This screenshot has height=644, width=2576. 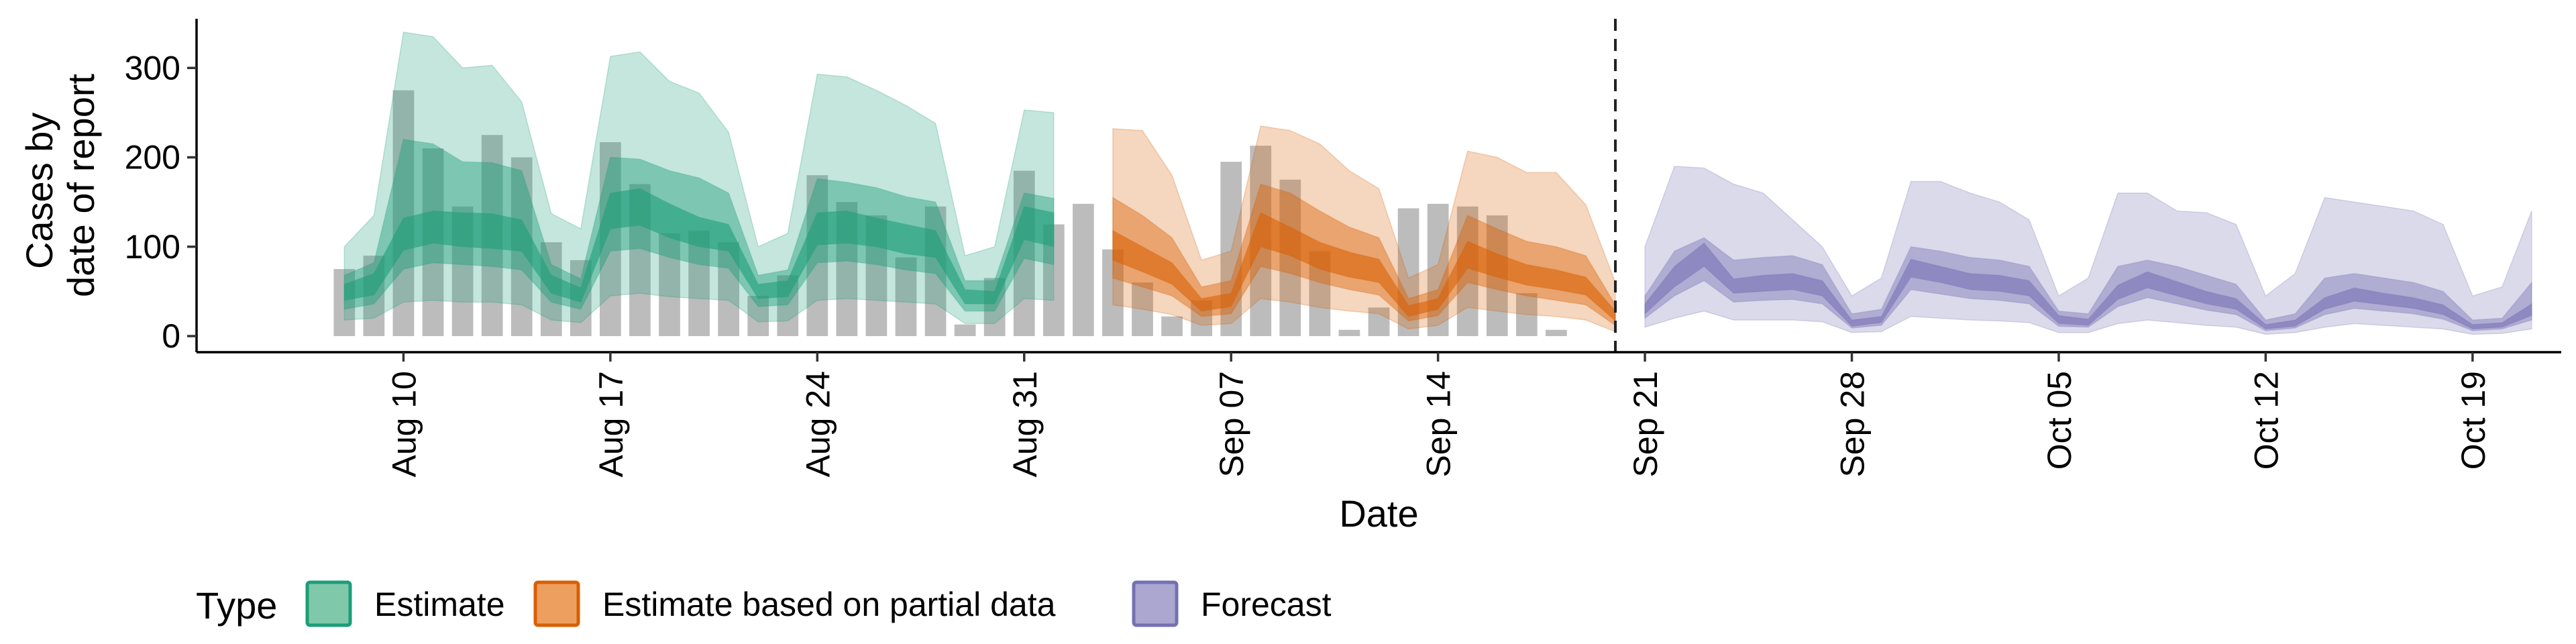 What do you see at coordinates (818, 424) in the screenshot?
I see `x-tick-label: Aug 24` at bounding box center [818, 424].